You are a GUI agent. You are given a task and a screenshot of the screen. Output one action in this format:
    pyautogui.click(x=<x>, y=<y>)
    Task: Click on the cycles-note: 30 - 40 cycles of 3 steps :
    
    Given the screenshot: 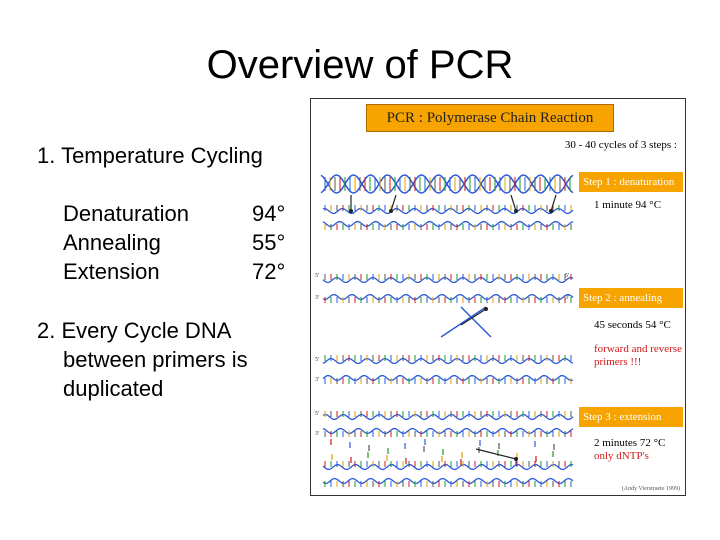 What is the action you would take?
    pyautogui.click(x=620, y=145)
    